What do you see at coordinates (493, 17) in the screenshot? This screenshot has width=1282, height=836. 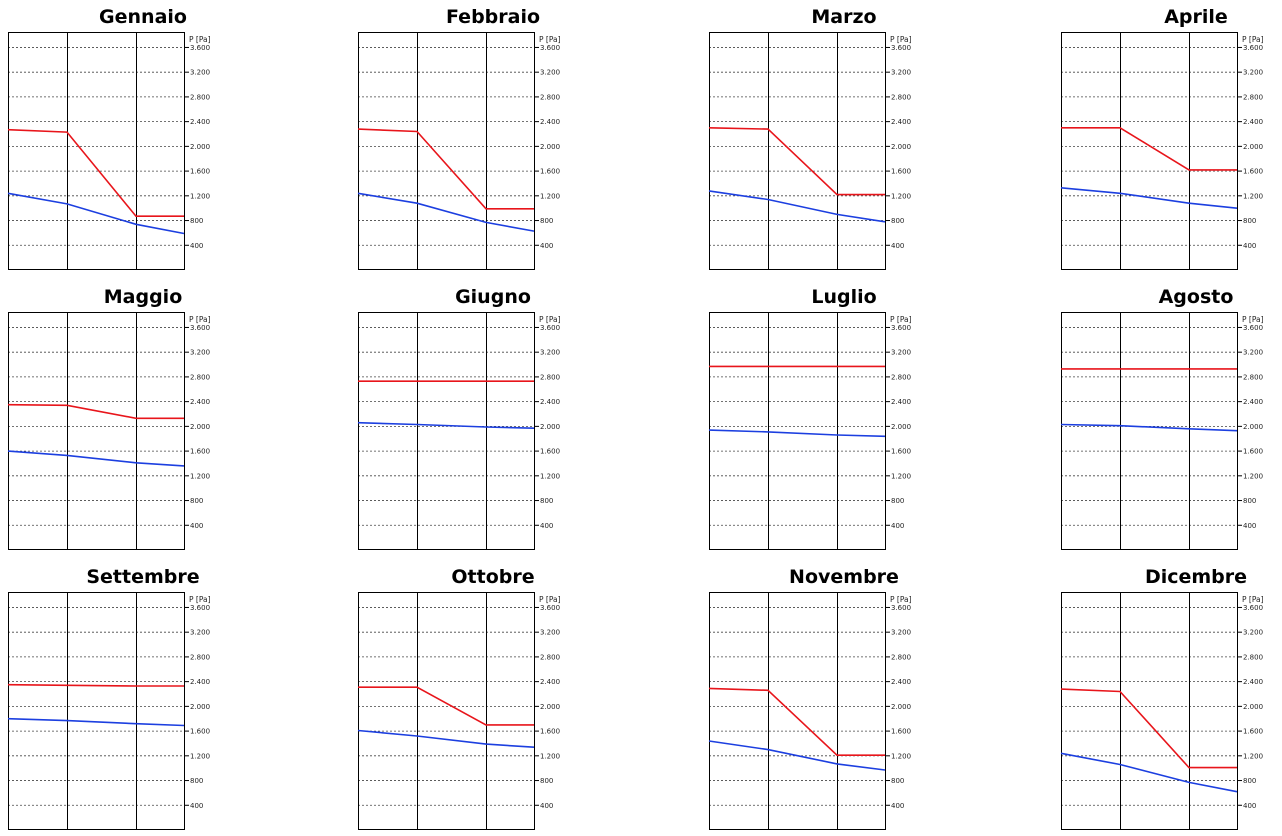 I see `chart-title: Febbraio` at bounding box center [493, 17].